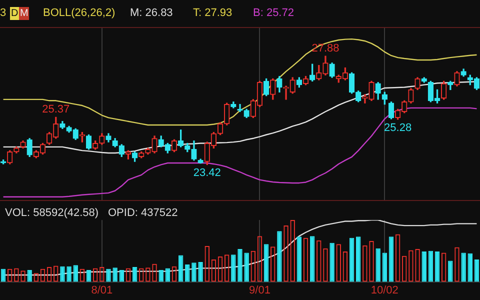 The width and height of the screenshot is (480, 300). What do you see at coordinates (259, 290) in the screenshot?
I see `x-tick-label: 9/01` at bounding box center [259, 290].